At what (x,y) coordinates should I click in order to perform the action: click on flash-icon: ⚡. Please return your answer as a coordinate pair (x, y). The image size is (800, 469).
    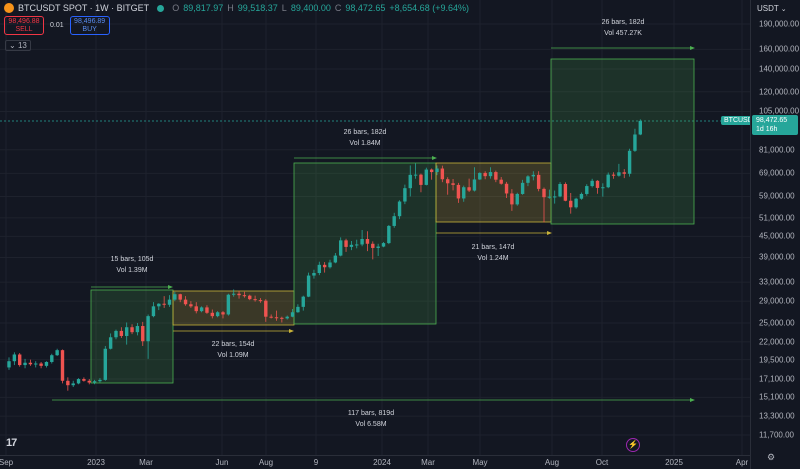
    Looking at the image, I should click on (633, 445).